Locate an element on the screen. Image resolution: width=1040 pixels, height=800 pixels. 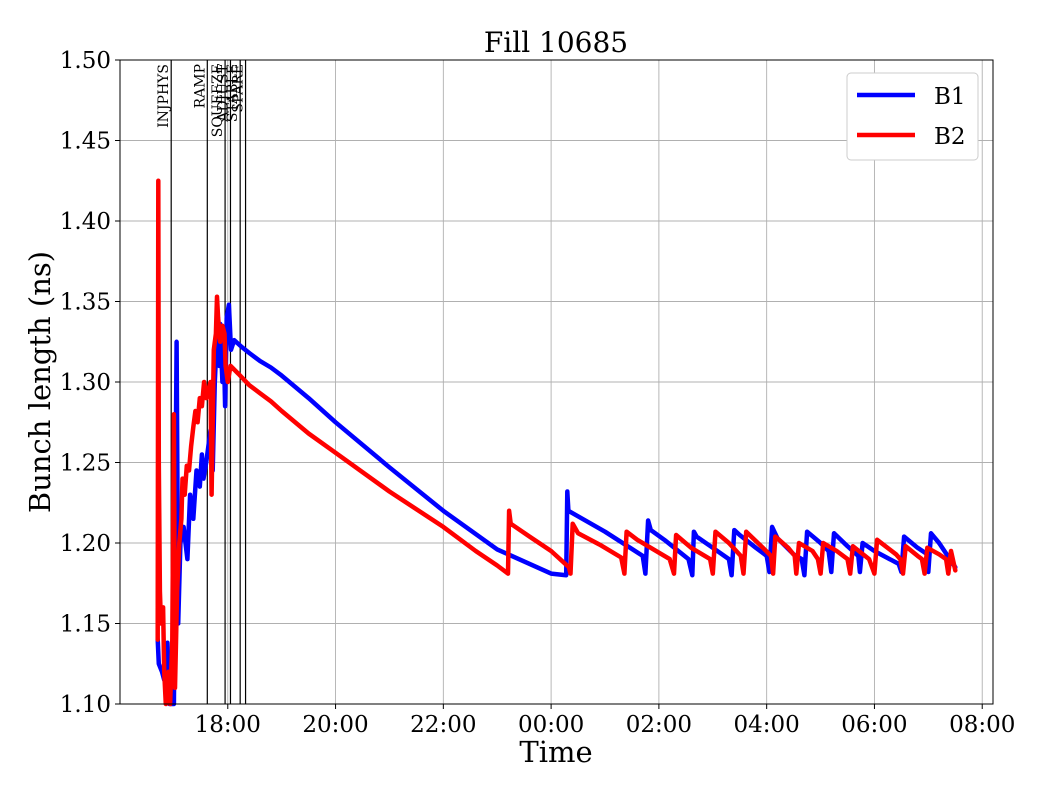
legend-label-b2: B2 is located at coordinates (950, 137).